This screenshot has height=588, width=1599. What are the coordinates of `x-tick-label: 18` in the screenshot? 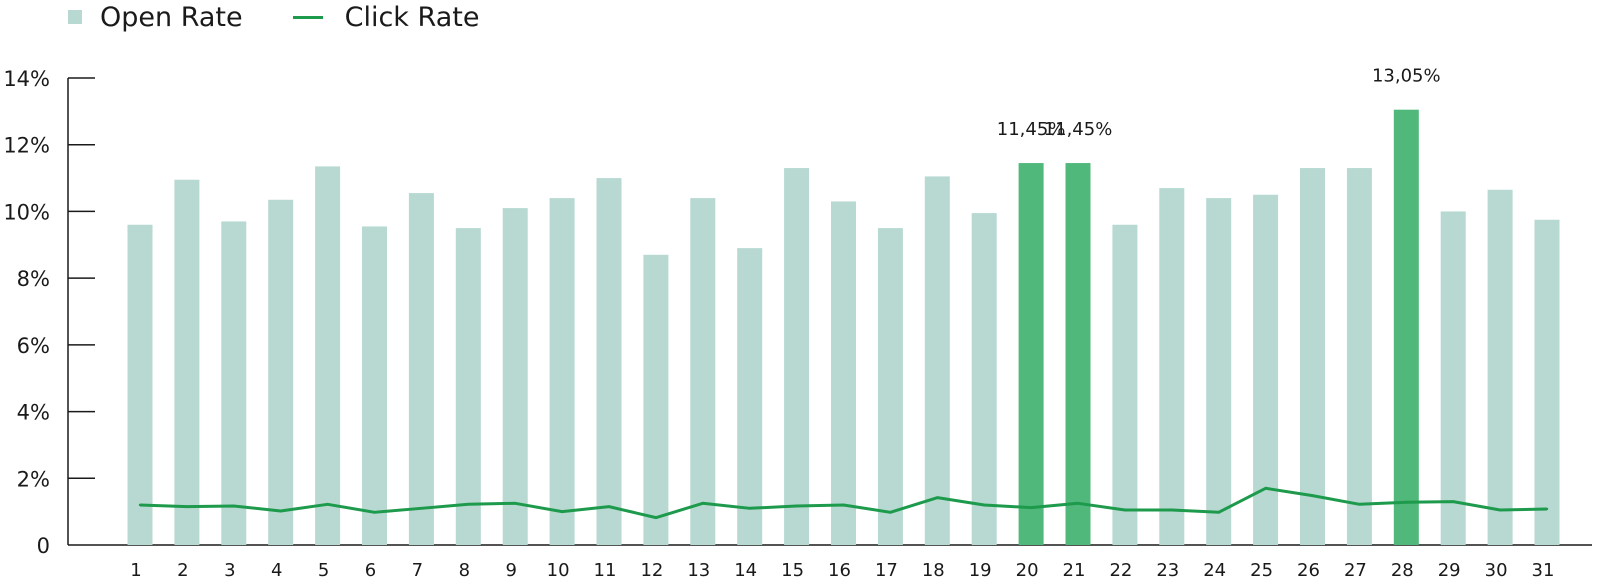 It's located at (933, 570).